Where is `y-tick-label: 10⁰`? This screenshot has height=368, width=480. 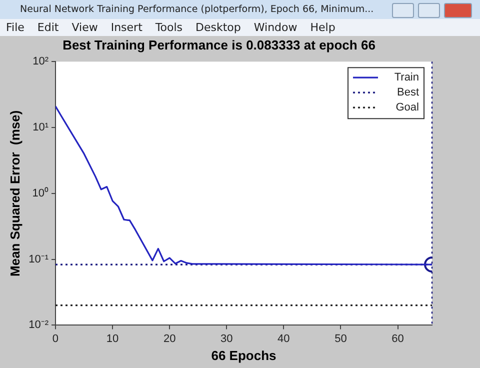
y-tick-label: 10⁰ is located at coordinates (40, 193).